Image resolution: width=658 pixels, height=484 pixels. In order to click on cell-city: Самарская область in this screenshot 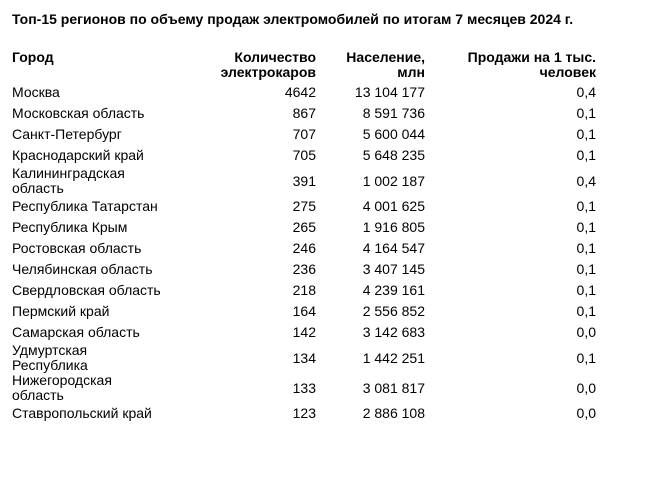, I will do `click(76, 332)`.